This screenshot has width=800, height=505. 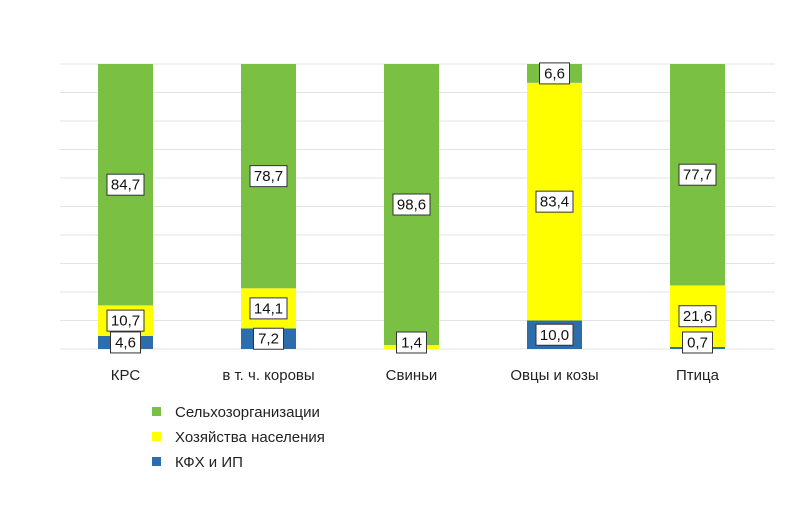 What do you see at coordinates (209, 462) in the screenshot?
I see `legend-label: КФХ и ИП` at bounding box center [209, 462].